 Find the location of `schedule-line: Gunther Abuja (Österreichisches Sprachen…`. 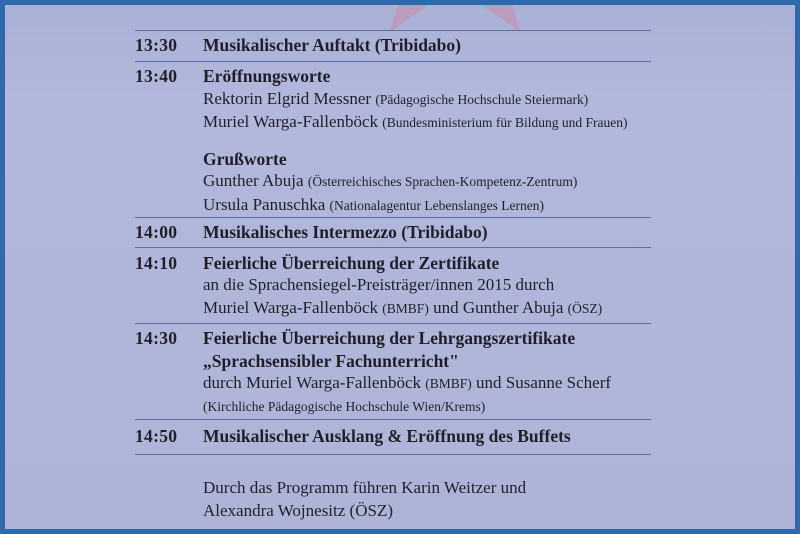

schedule-line: Gunther Abuja (Österreichisches Sprachen… is located at coordinates (427, 182).